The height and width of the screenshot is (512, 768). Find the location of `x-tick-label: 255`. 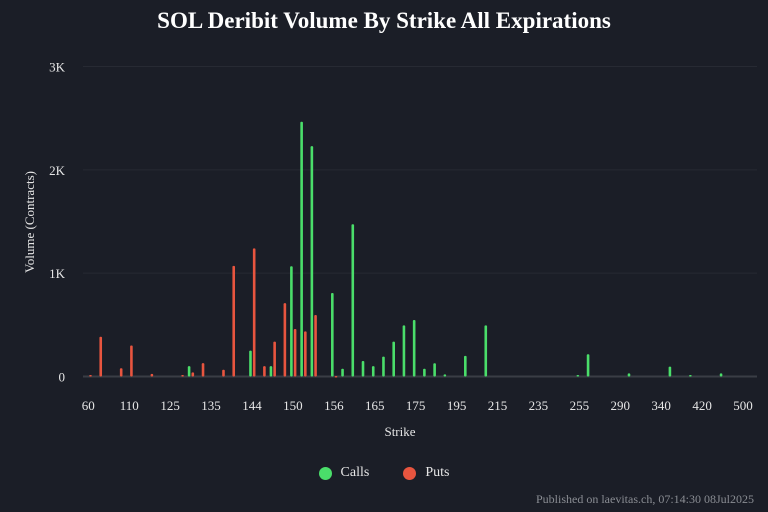

x-tick-label: 255 is located at coordinates (580, 405).